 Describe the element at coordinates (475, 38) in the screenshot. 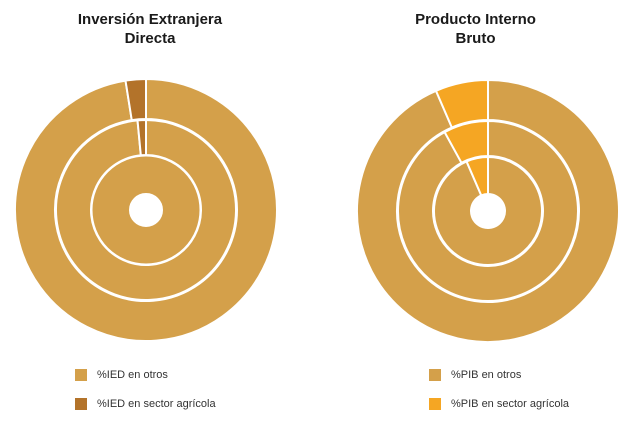

I see `chart-title-pib-line-2: Bruto` at that location.